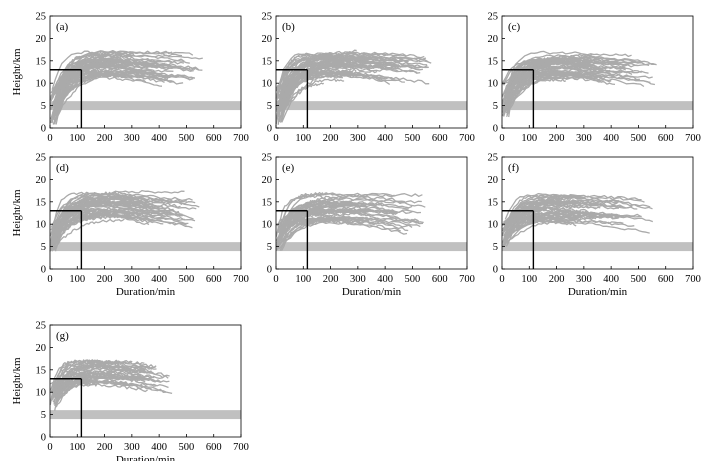 This screenshot has width=713, height=461. Describe the element at coordinates (639, 138) in the screenshot. I see `x-tick-label: 500` at that location.